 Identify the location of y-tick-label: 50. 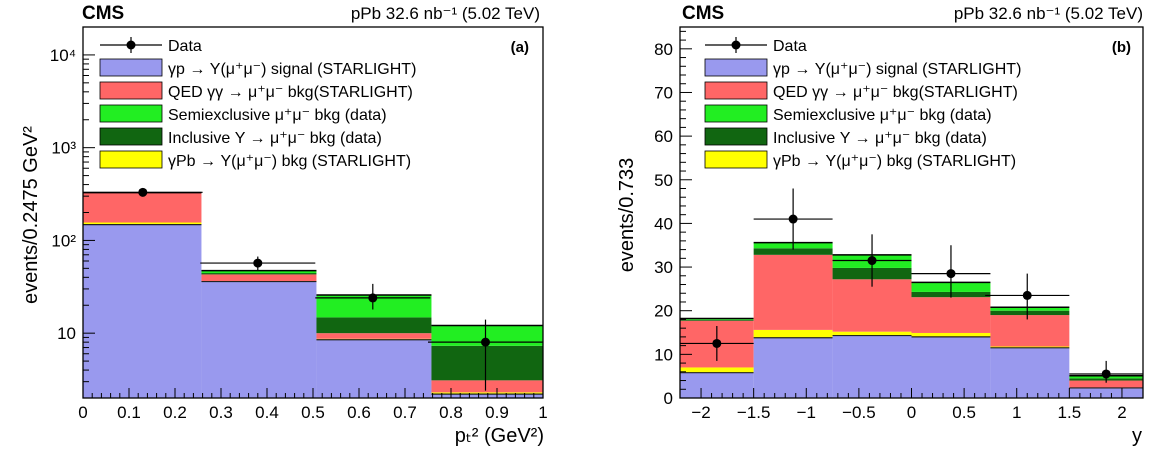
(663, 180).